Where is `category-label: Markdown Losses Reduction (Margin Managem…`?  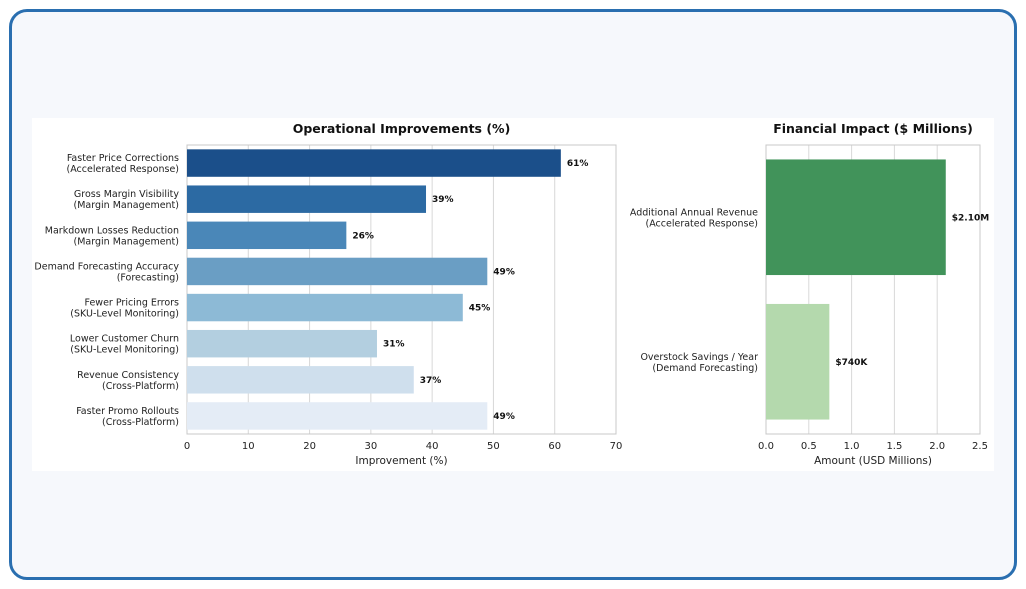
category-label: Markdown Losses Reduction (Margin Managem… is located at coordinates (112, 236).